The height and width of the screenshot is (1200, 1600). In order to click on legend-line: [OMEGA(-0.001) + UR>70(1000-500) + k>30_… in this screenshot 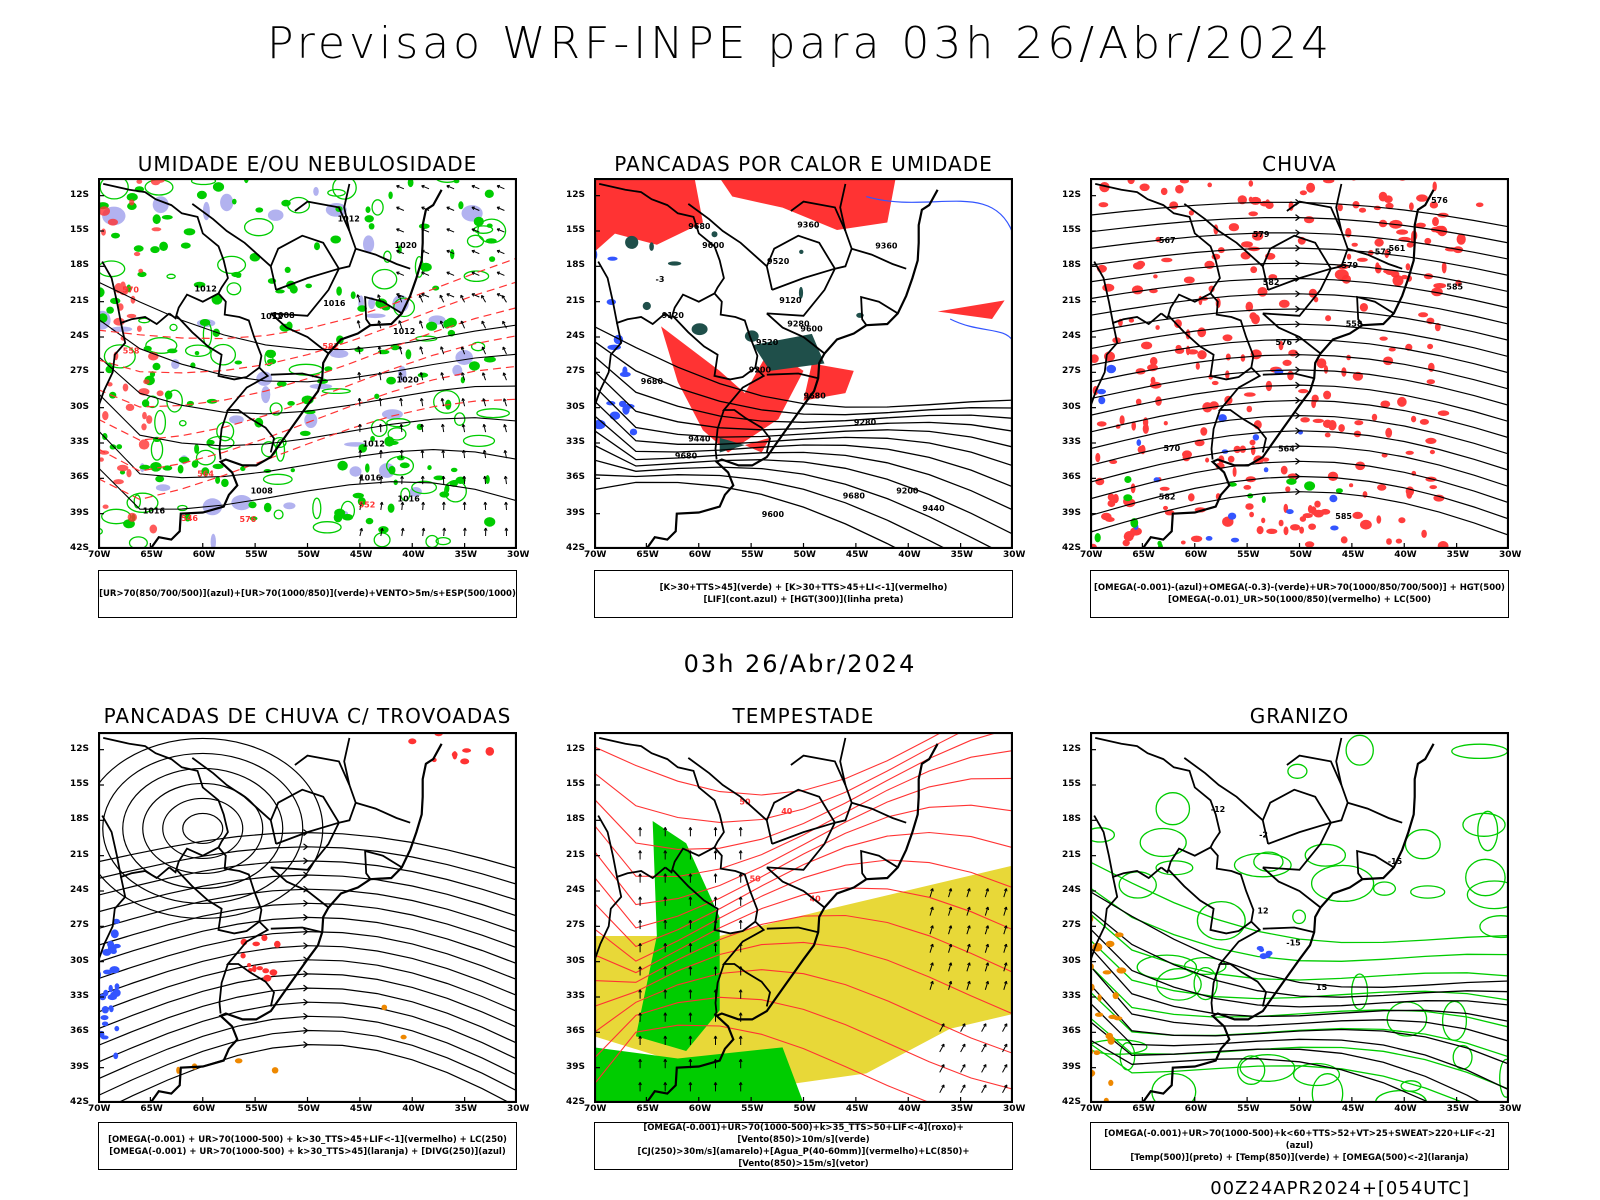, I will do `click(307, 1152)`.